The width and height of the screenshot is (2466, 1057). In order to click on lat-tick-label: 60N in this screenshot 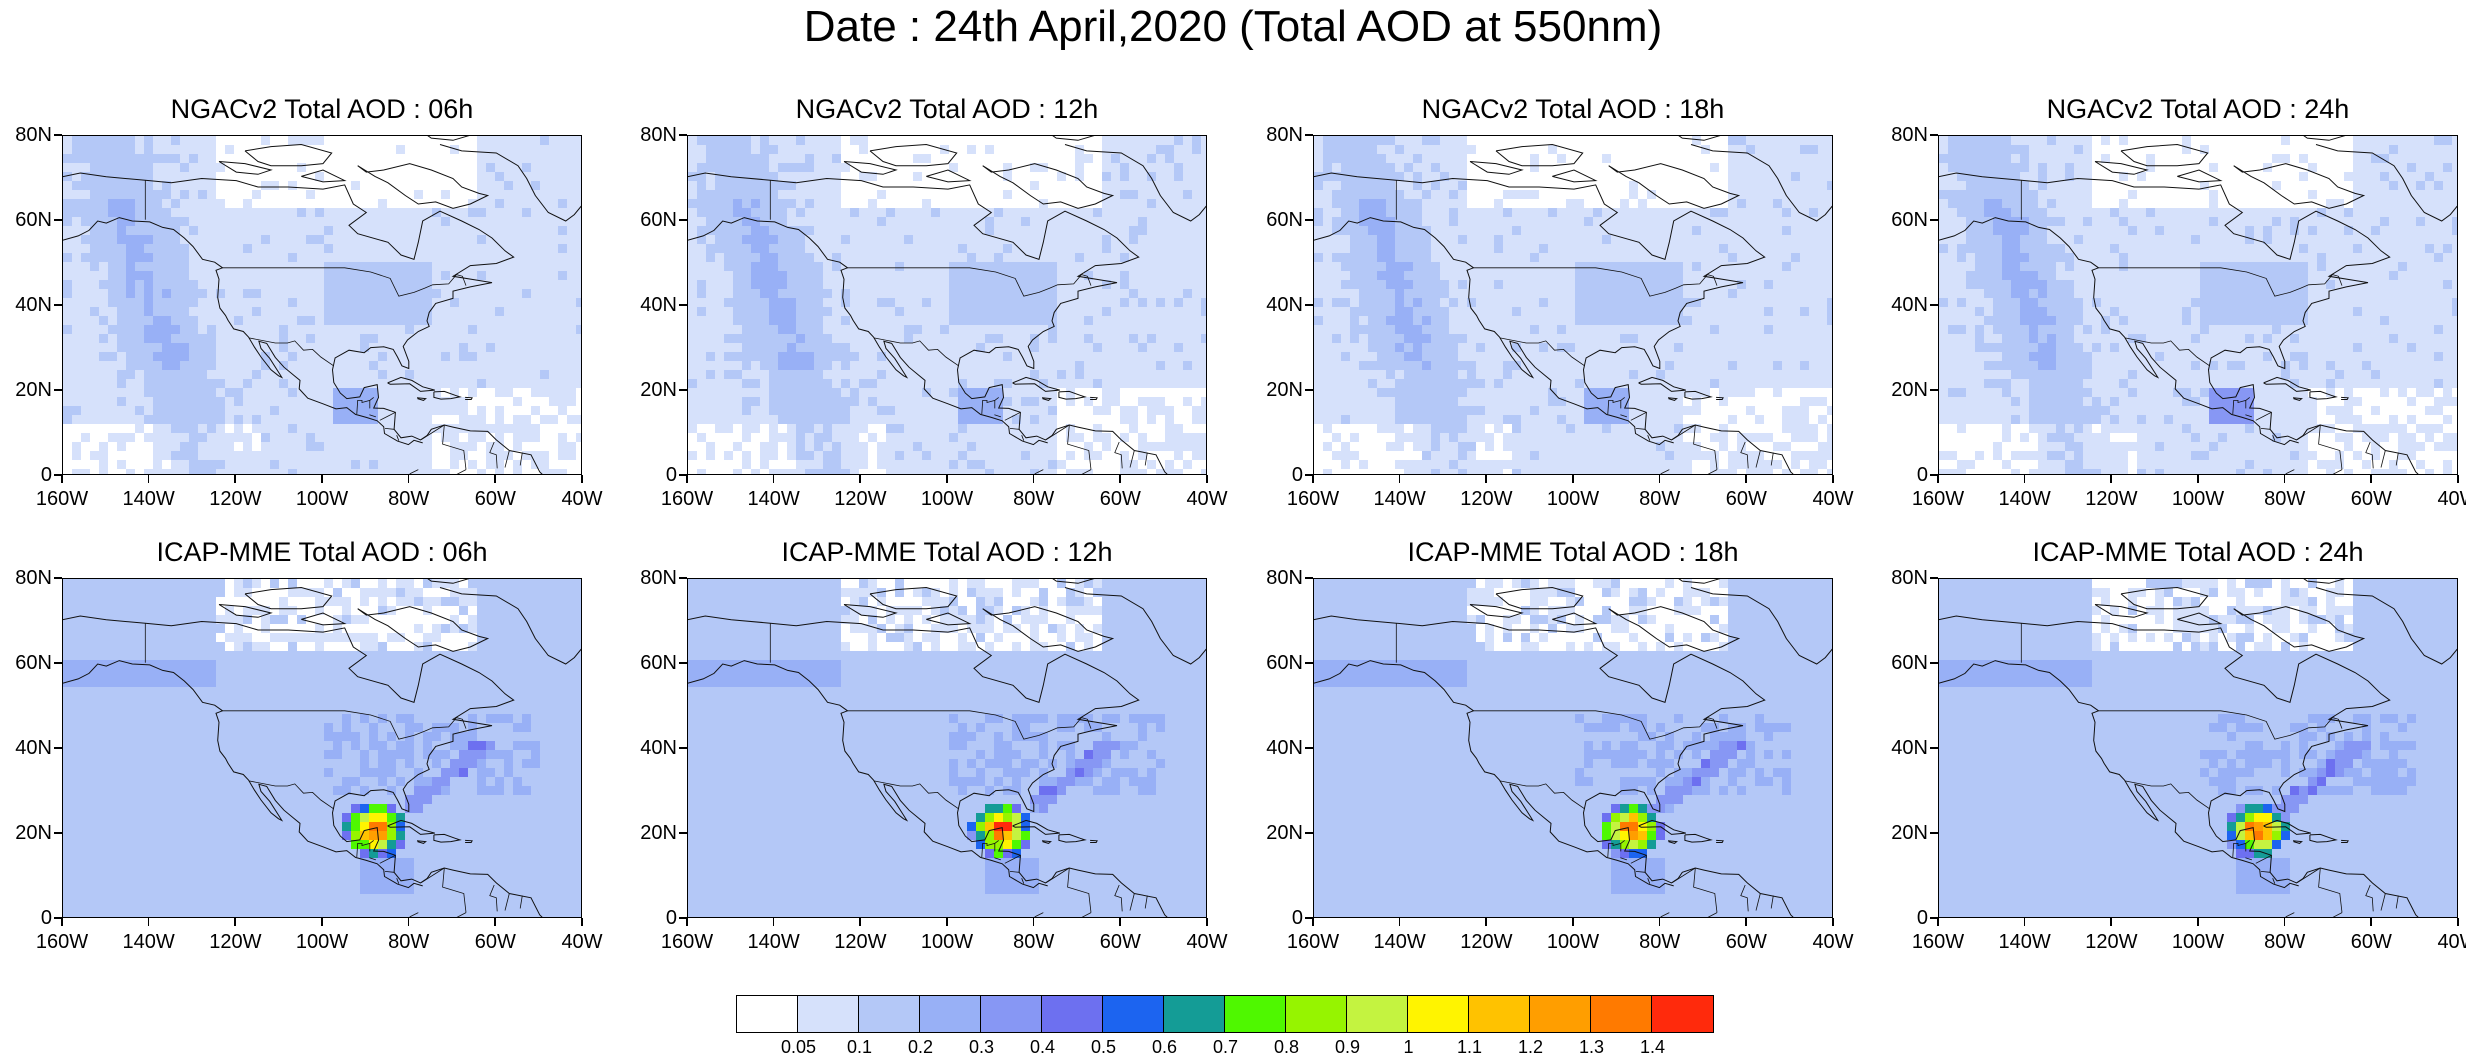, I will do `click(1284, 220)`.